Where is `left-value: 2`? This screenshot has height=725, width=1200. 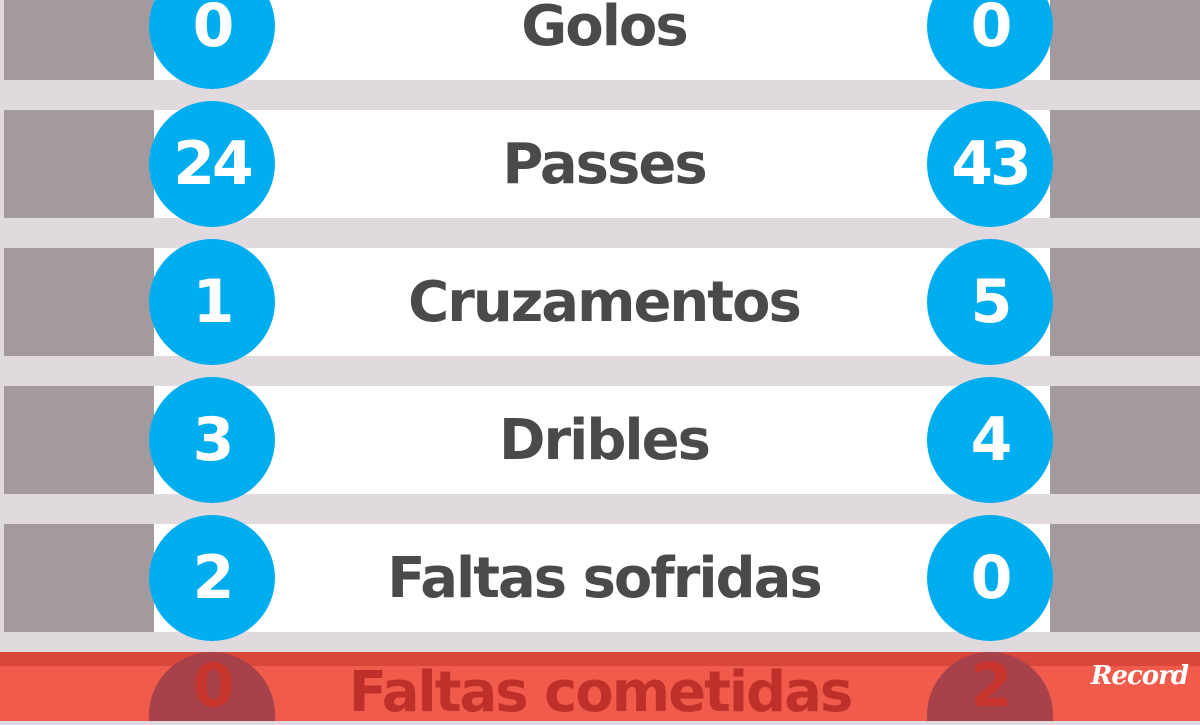 left-value: 2 is located at coordinates (212, 578).